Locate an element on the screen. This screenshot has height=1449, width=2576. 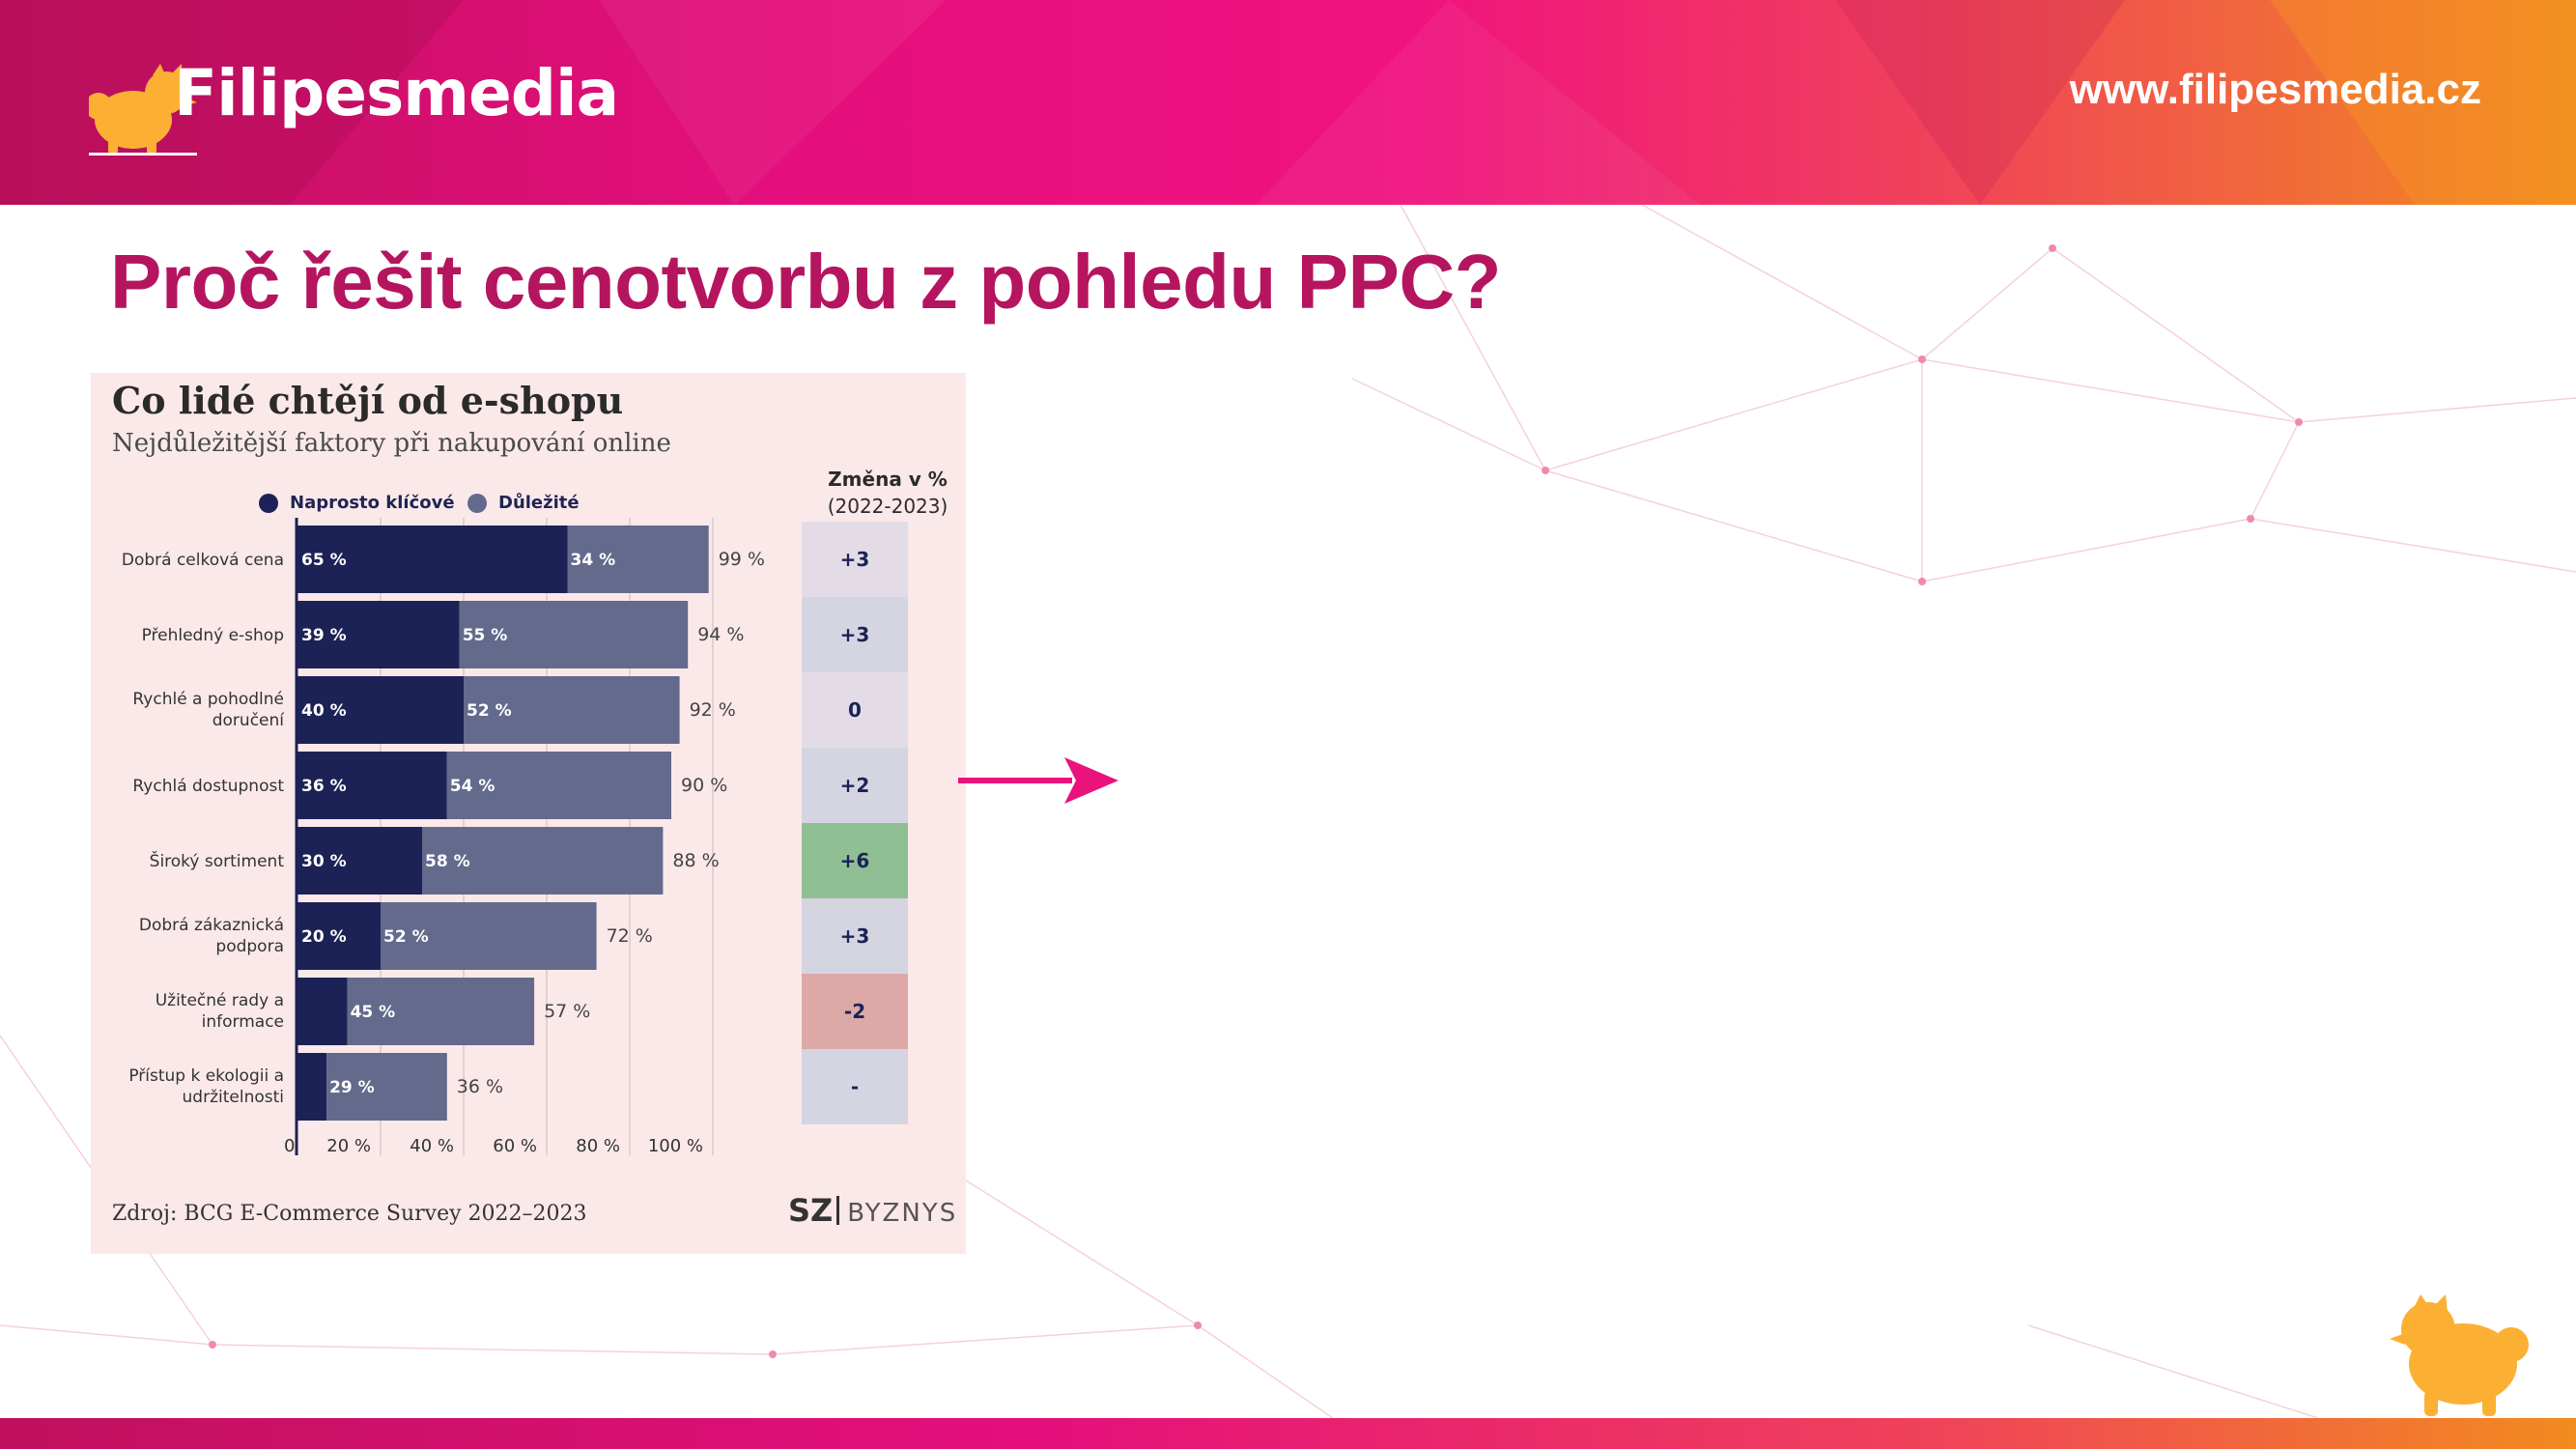
legend-key-label: Naprosto klíčové is located at coordinates (372, 503).